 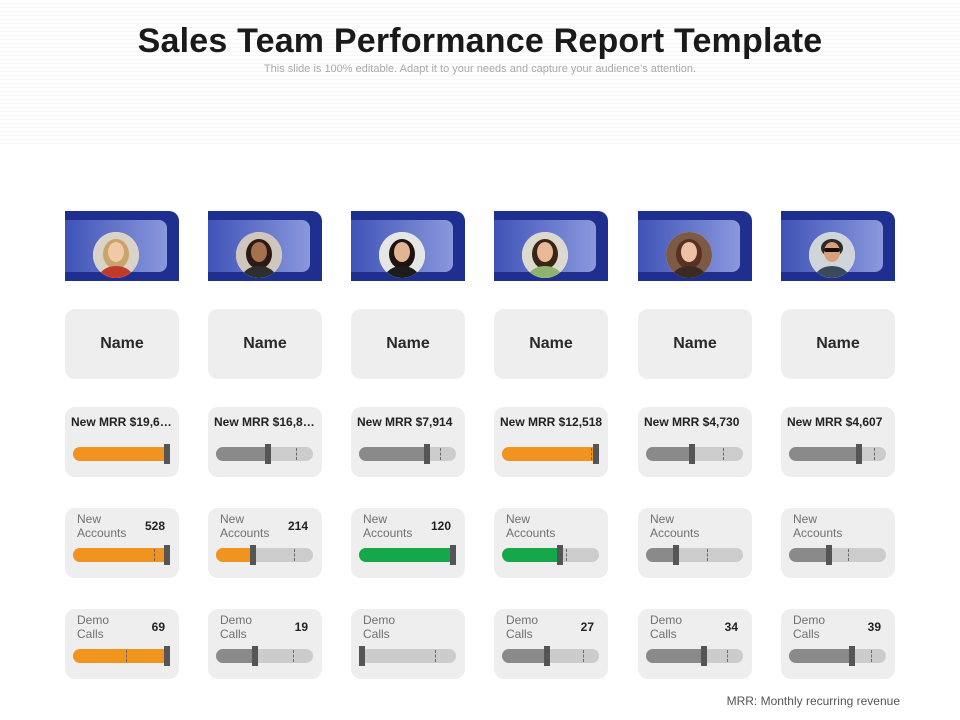 What do you see at coordinates (838, 442) in the screenshot?
I see `new-mrr-card: New MRR $4,607` at bounding box center [838, 442].